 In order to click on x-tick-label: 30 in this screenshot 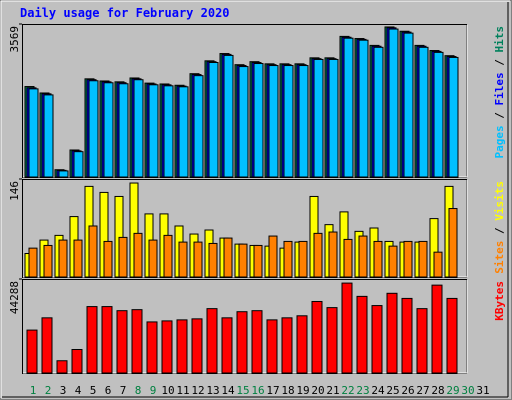, I will do `click(467, 390)`.